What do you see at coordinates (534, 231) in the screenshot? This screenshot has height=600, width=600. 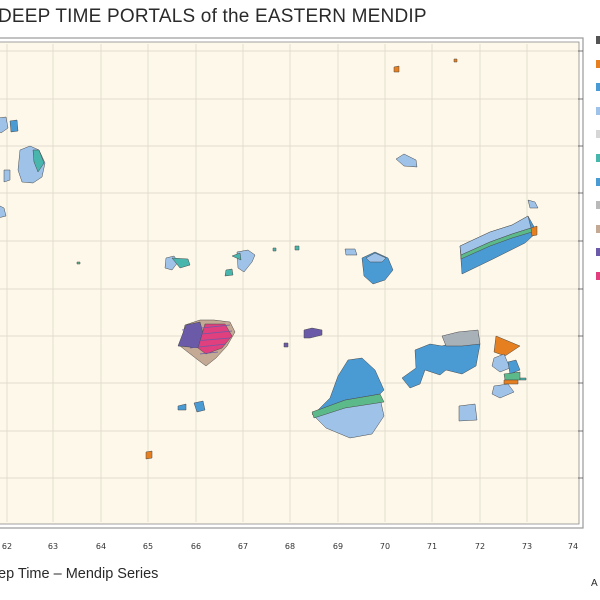 I see `outcrop-ne-orange` at bounding box center [534, 231].